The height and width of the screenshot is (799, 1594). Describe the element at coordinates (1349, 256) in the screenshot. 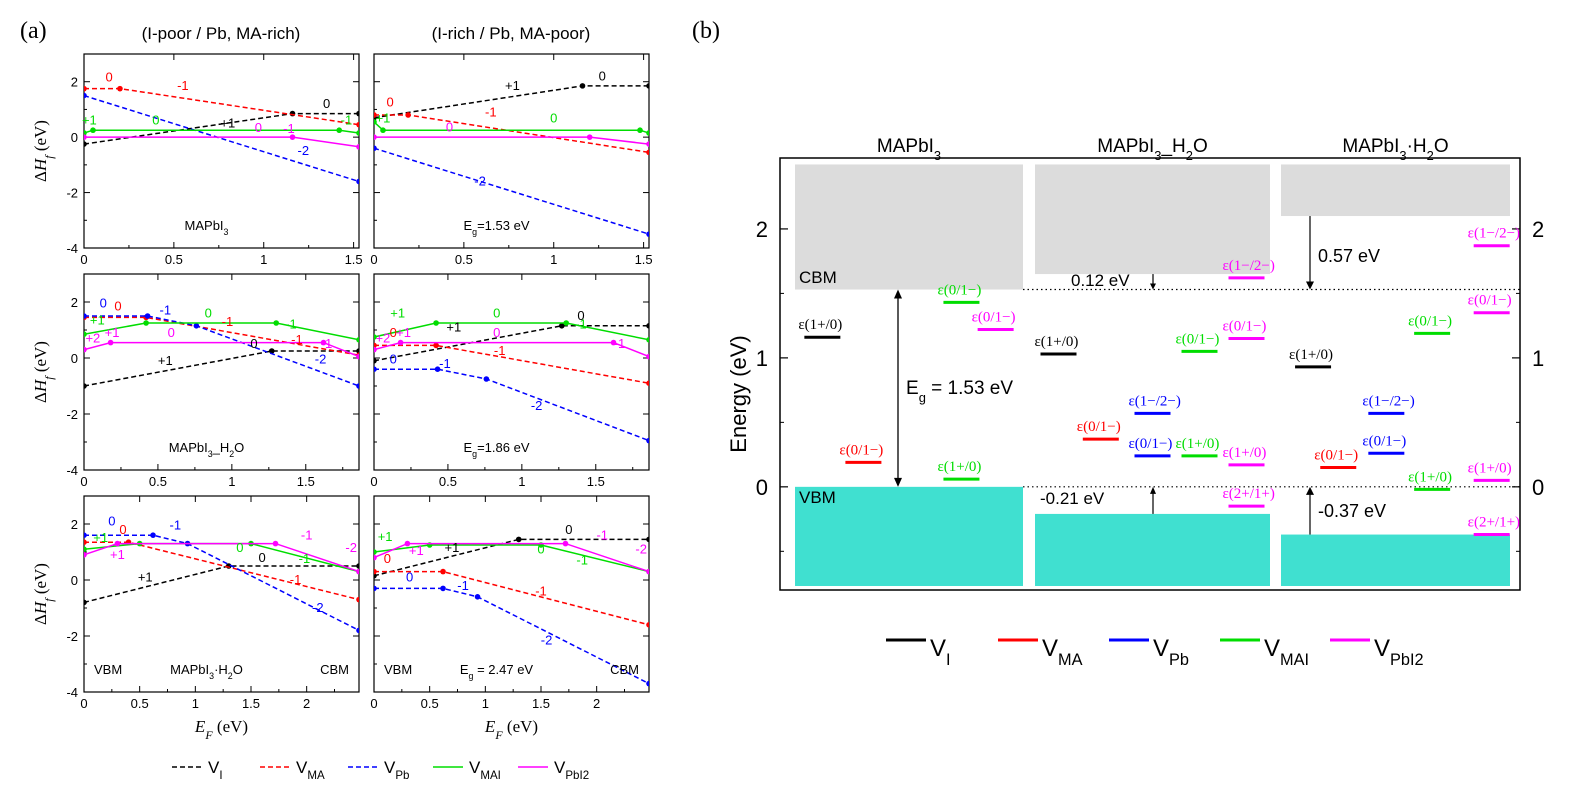

I see `cbm-offset-label: 0.57 eV` at that location.